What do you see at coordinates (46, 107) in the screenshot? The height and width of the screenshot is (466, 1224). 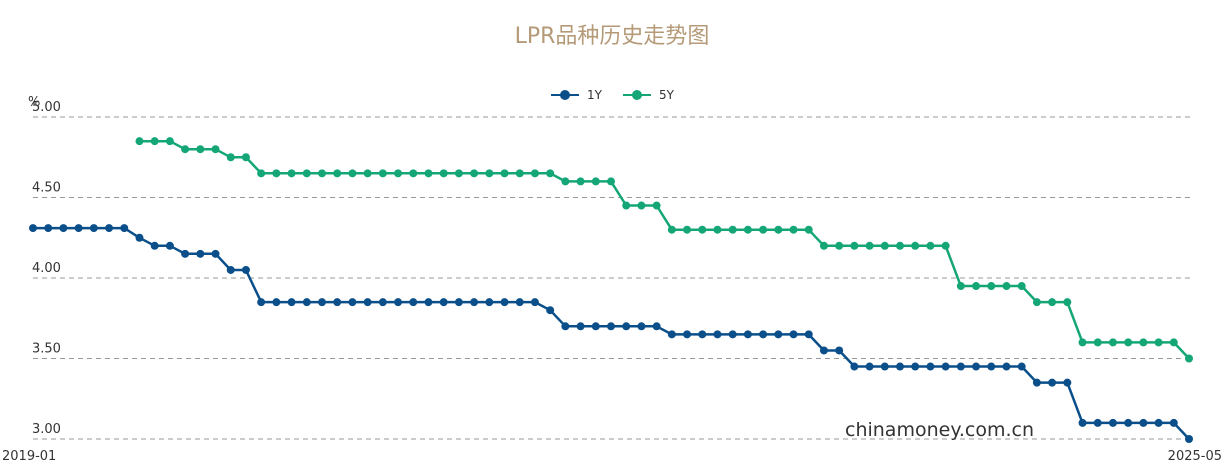 I see `y-tick-label: 5.00` at bounding box center [46, 107].